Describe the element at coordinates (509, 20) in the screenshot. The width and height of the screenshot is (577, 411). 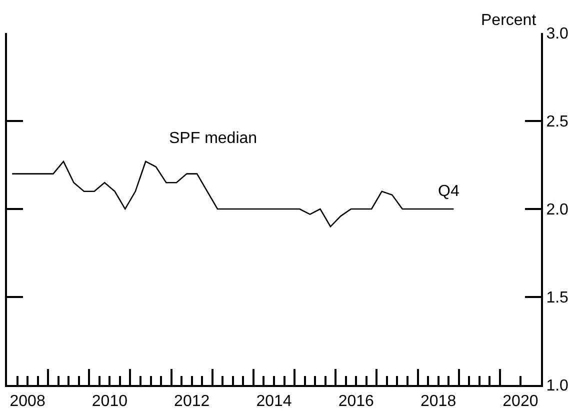
I see `y-axis-title: Percent` at that location.